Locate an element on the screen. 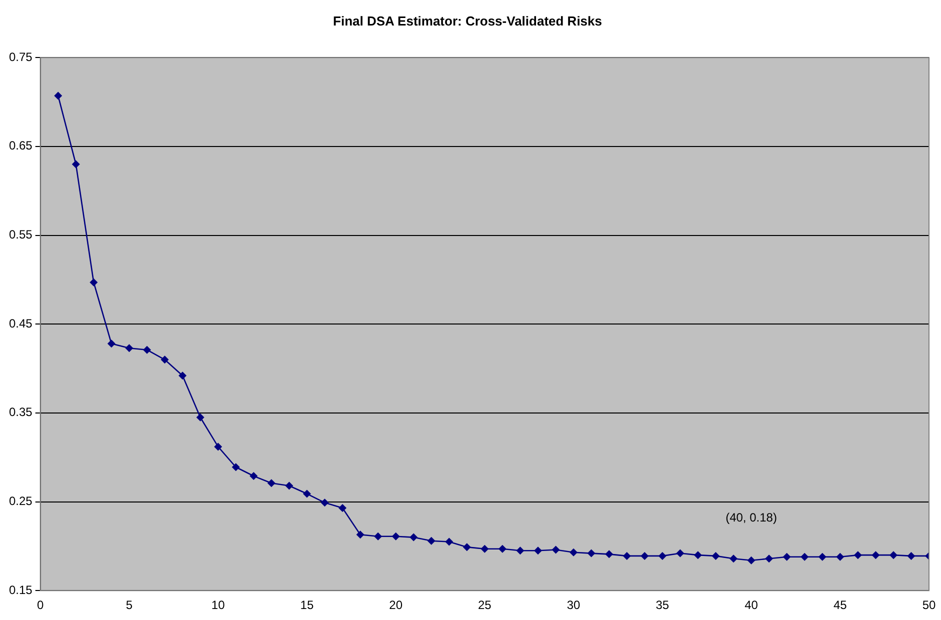 Image resolution: width=941 pixels, height=620 pixels. x-tick-label: 20 is located at coordinates (396, 605).